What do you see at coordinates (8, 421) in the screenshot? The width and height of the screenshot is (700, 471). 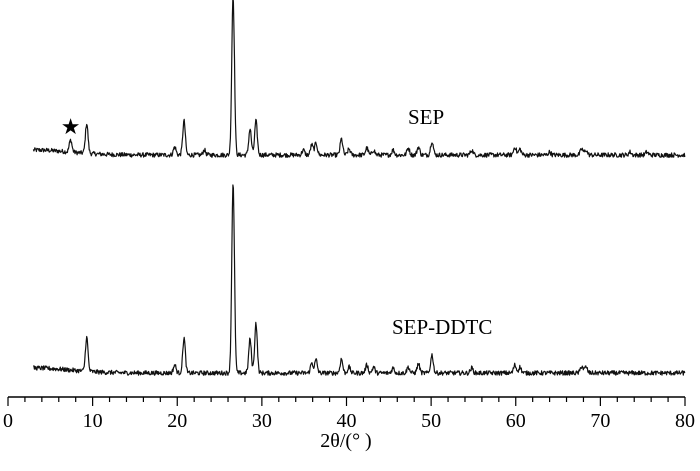 I see `x-tick-label: 0` at bounding box center [8, 421].